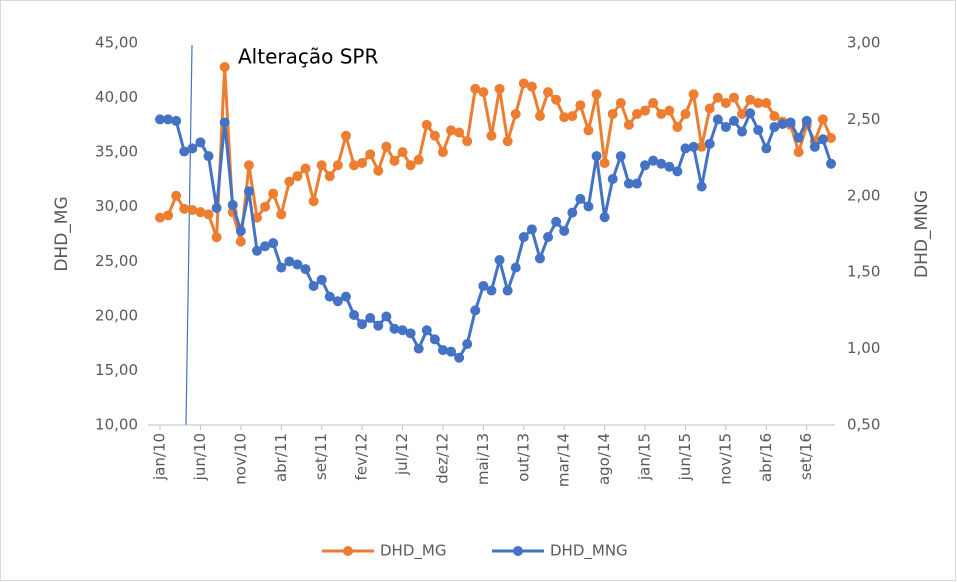 The image size is (957, 582). What do you see at coordinates (189, 235) in the screenshot?
I see `annotation-line` at bounding box center [189, 235].